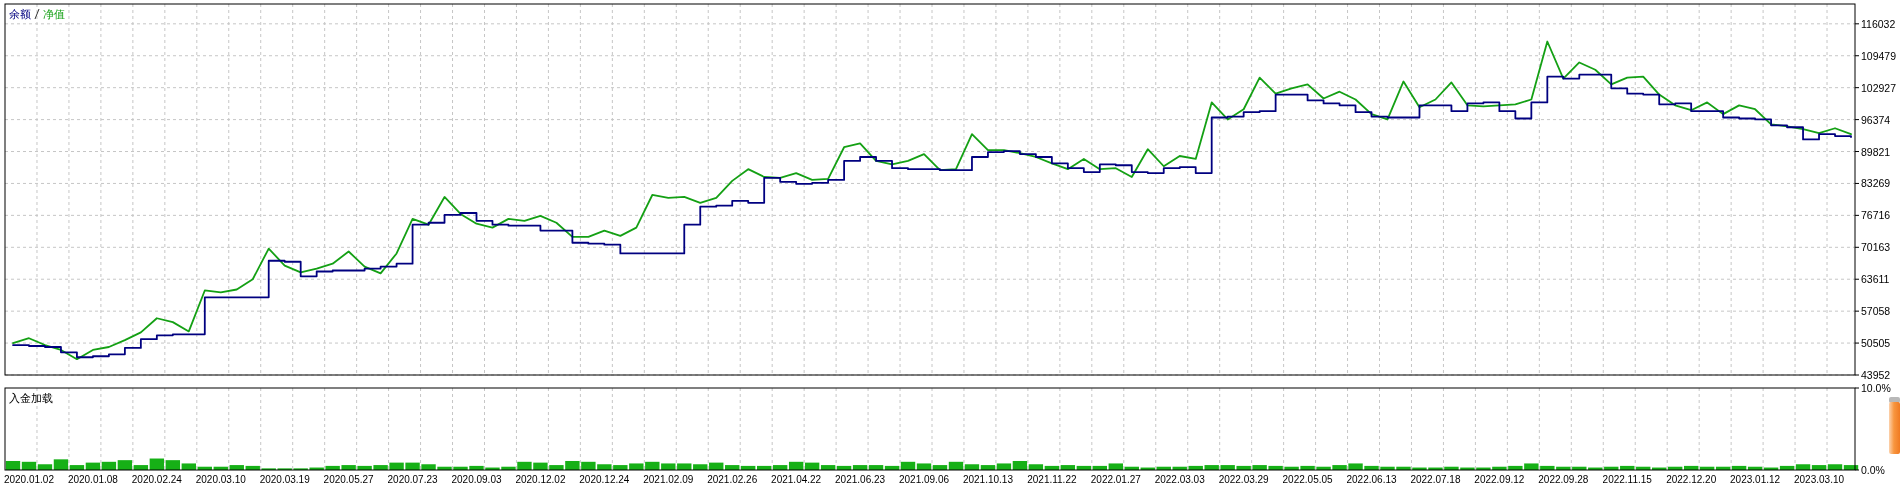  Describe the element at coordinates (54, 14) in the screenshot. I see `text: 净值` at that location.